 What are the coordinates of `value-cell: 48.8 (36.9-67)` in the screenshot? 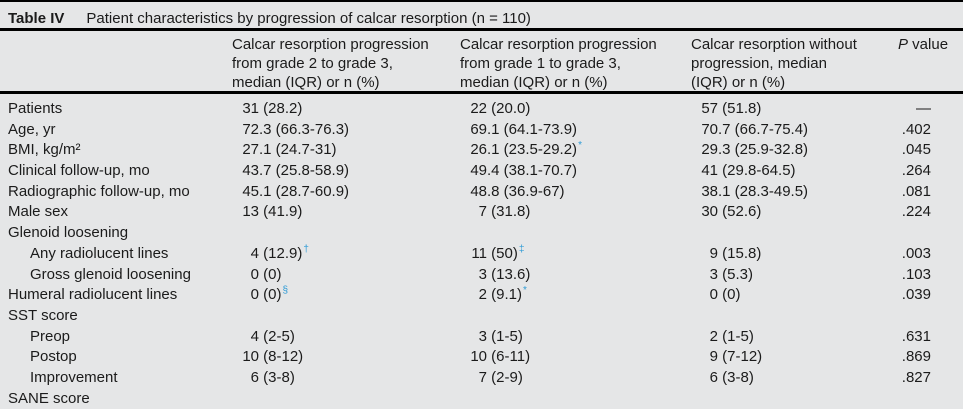 It's located at (572, 192).